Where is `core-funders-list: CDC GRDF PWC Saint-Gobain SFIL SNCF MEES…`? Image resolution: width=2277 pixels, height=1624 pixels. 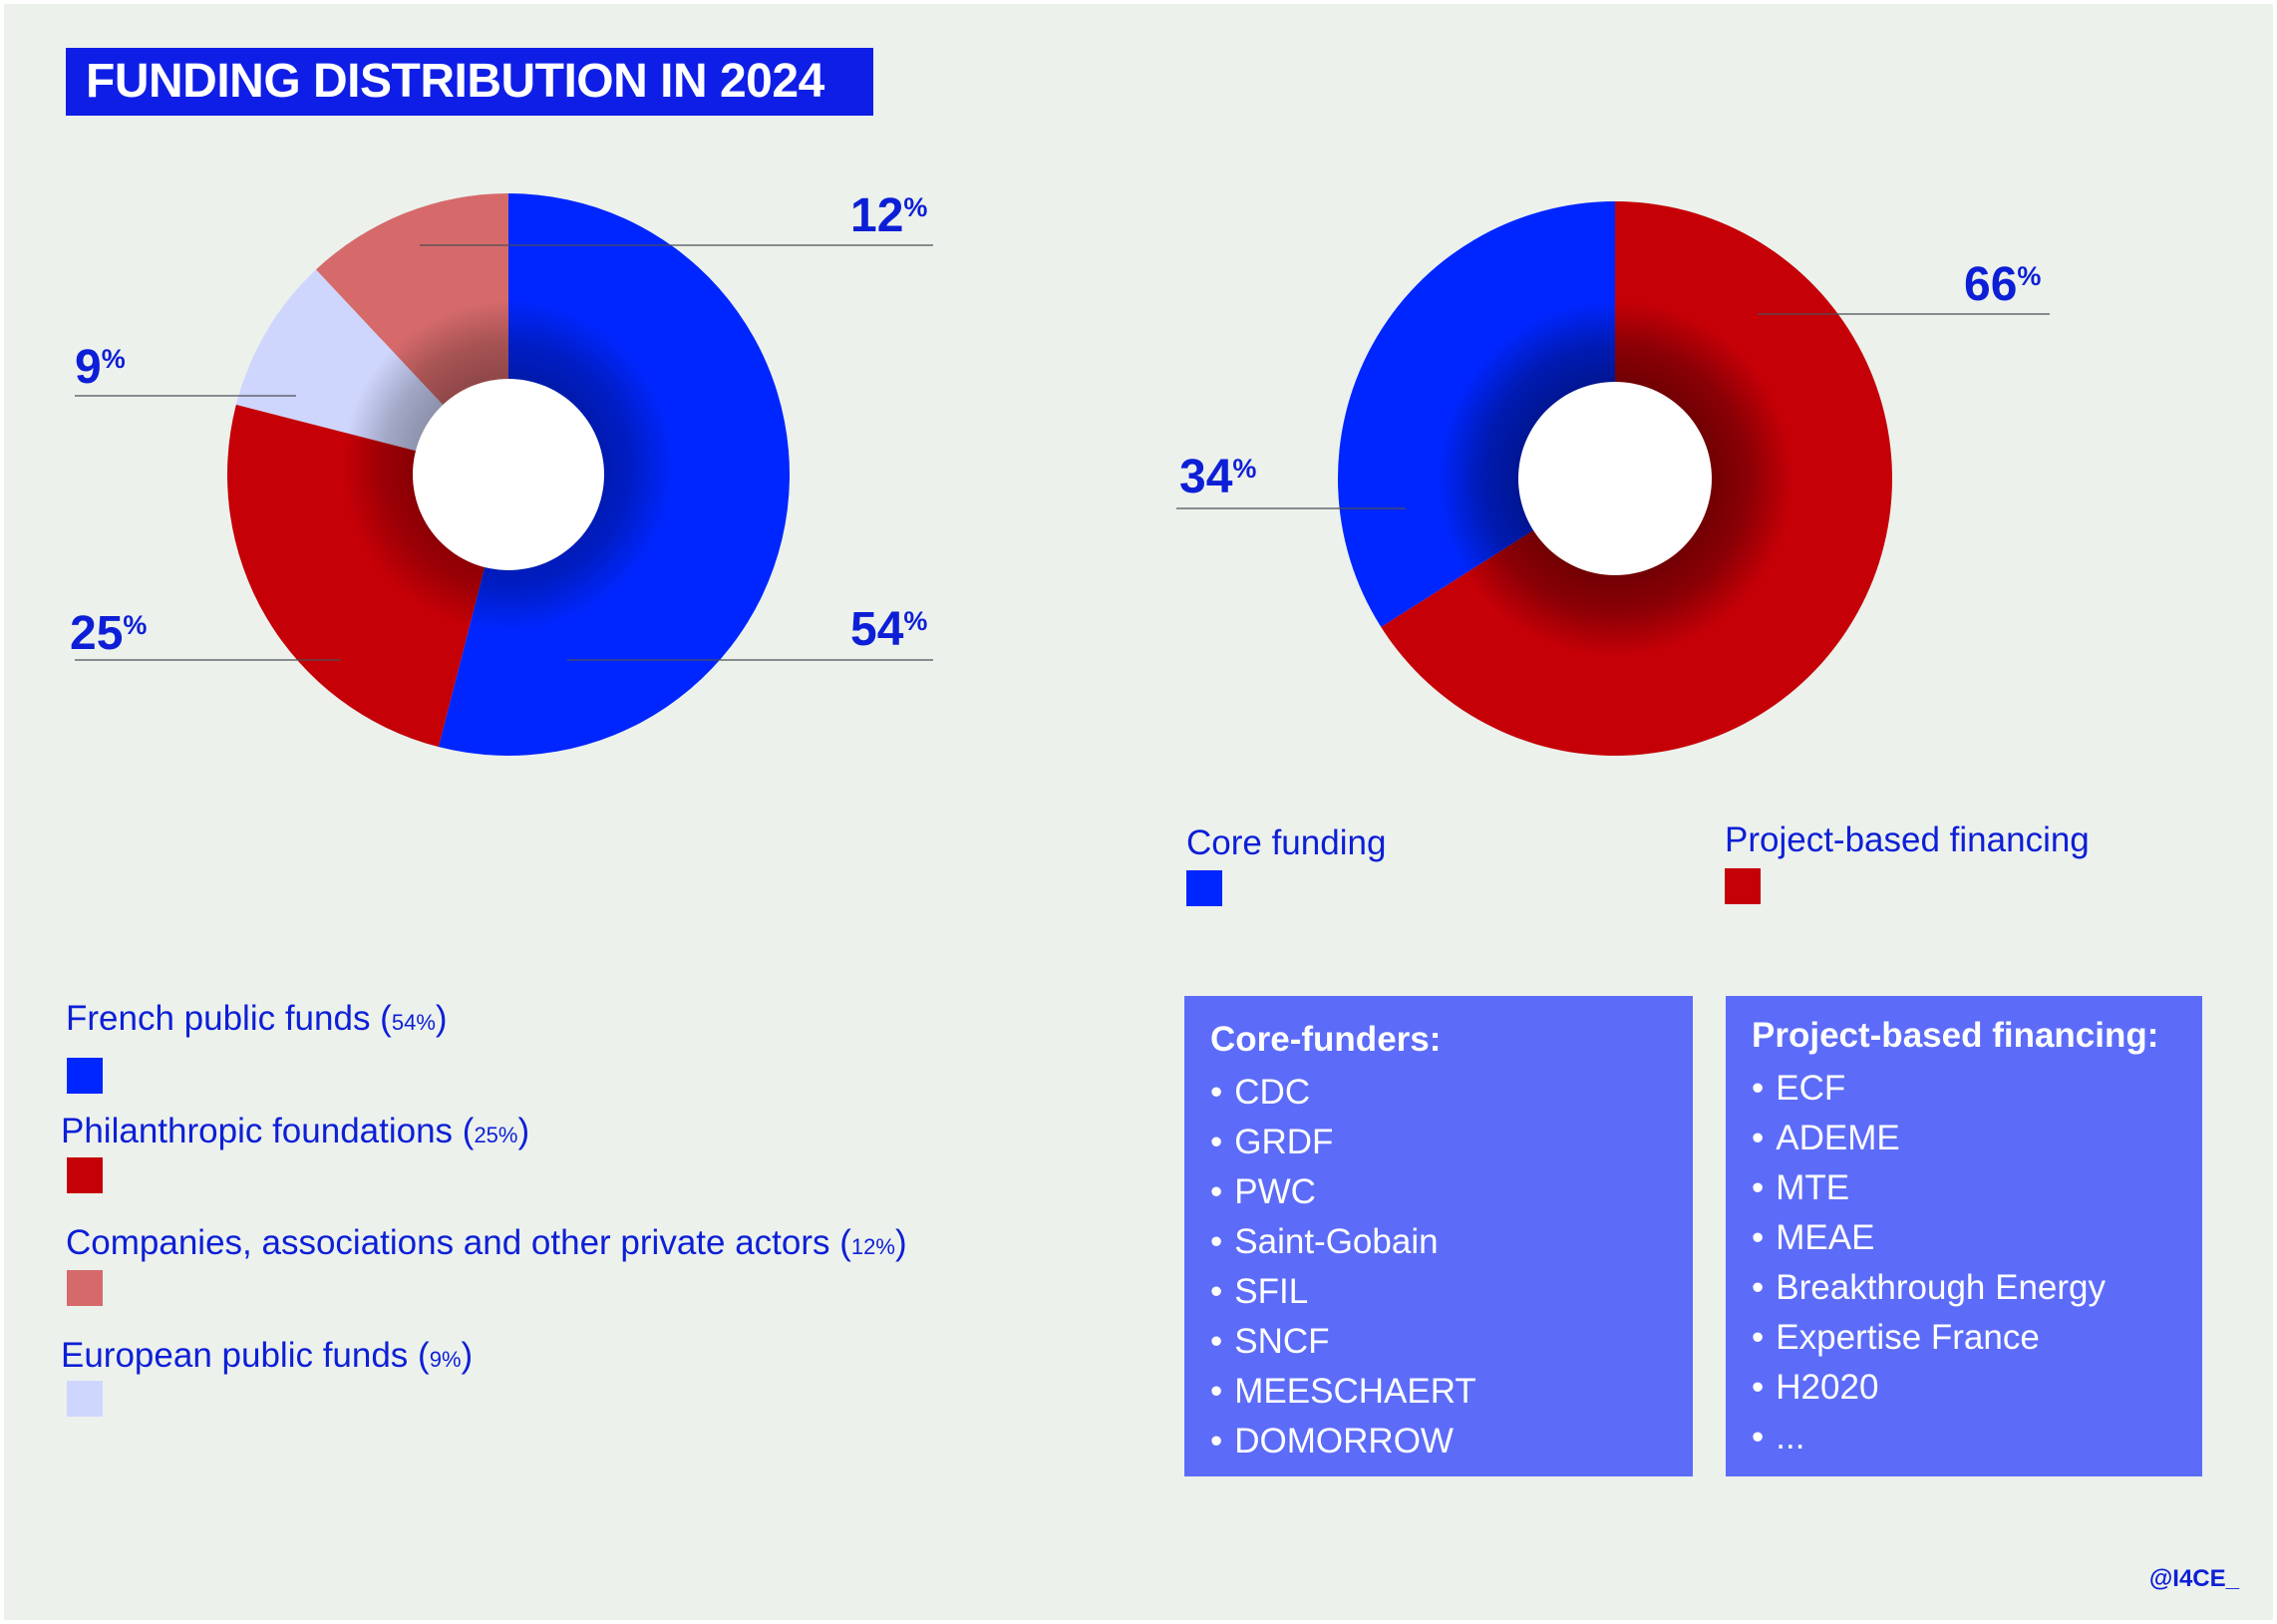 core-funders-list: CDC GRDF PWC Saint-Gobain SFIL SNCF MEES… is located at coordinates (1451, 1267).